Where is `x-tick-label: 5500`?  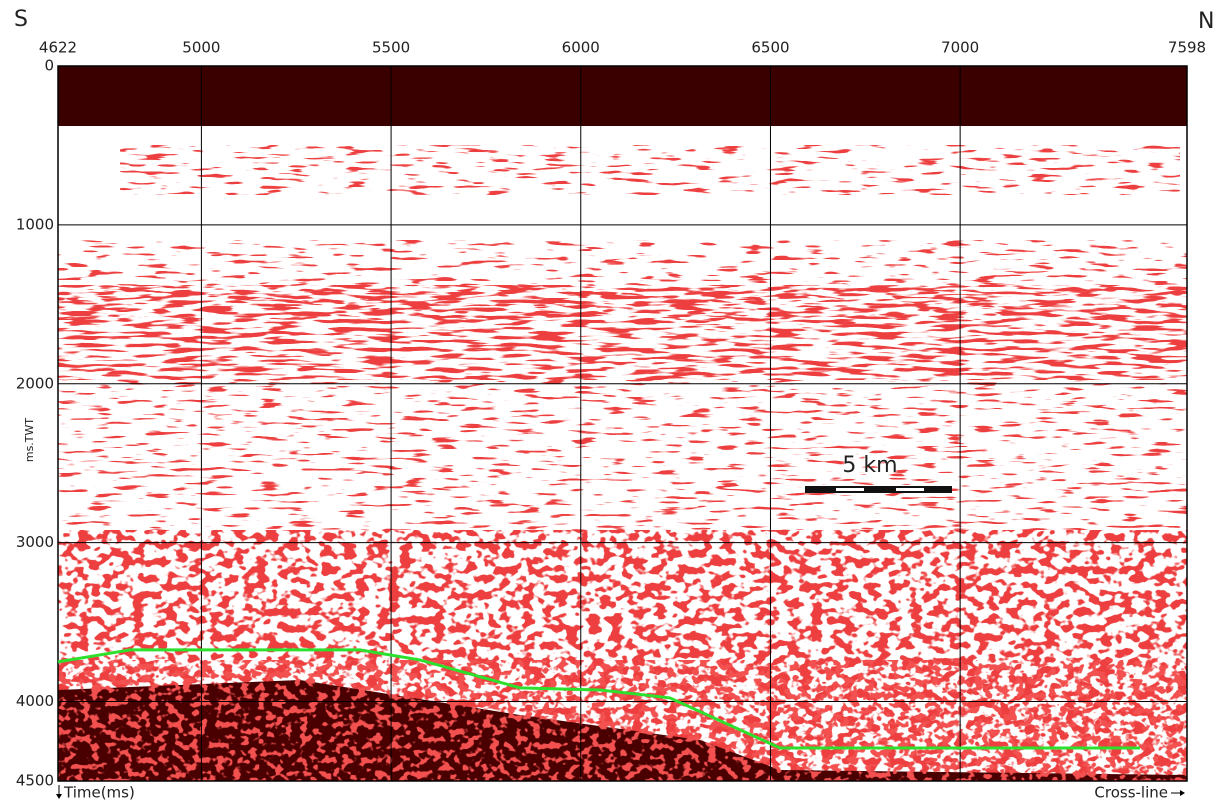 x-tick-label: 5500 is located at coordinates (391, 48).